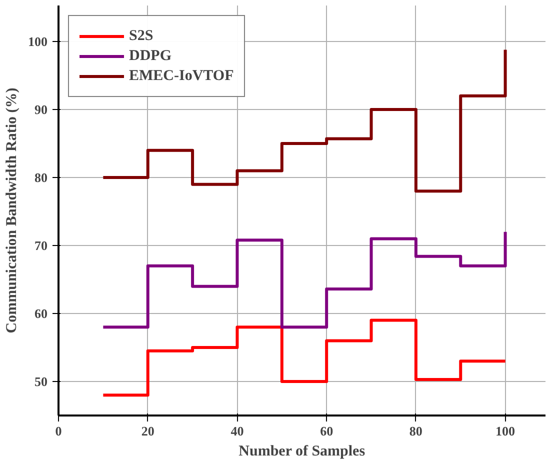 The image size is (557, 469). What do you see at coordinates (506, 431) in the screenshot?
I see `x-tick-label: 100` at bounding box center [506, 431].